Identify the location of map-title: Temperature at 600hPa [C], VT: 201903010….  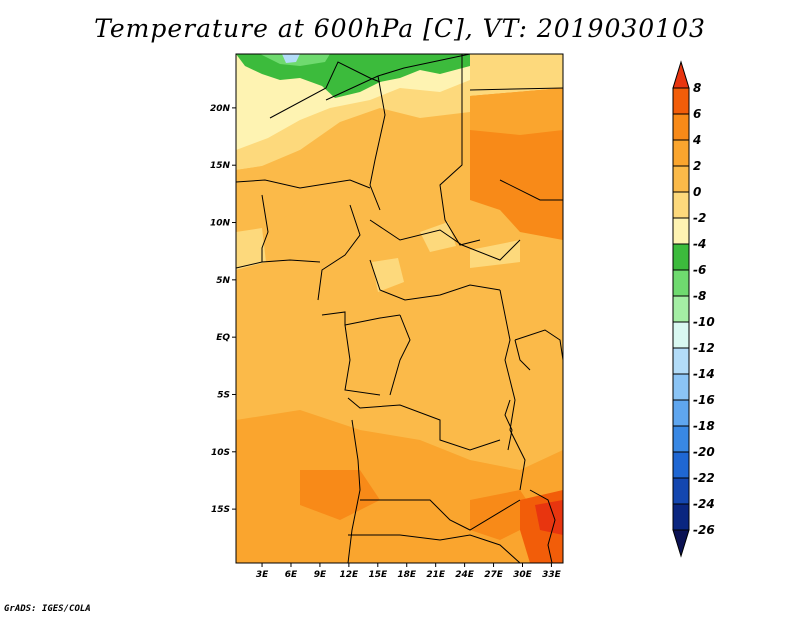
(400, 28).